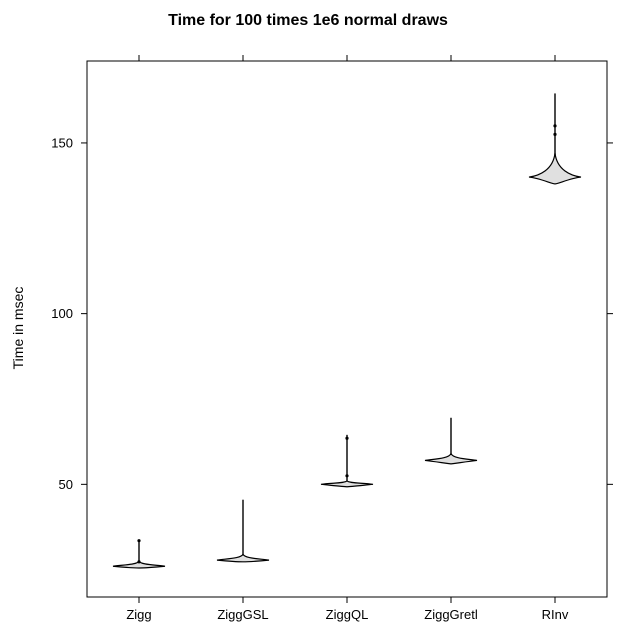  Describe the element at coordinates (139, 554) in the screenshot. I see `violin-zigg` at that location.